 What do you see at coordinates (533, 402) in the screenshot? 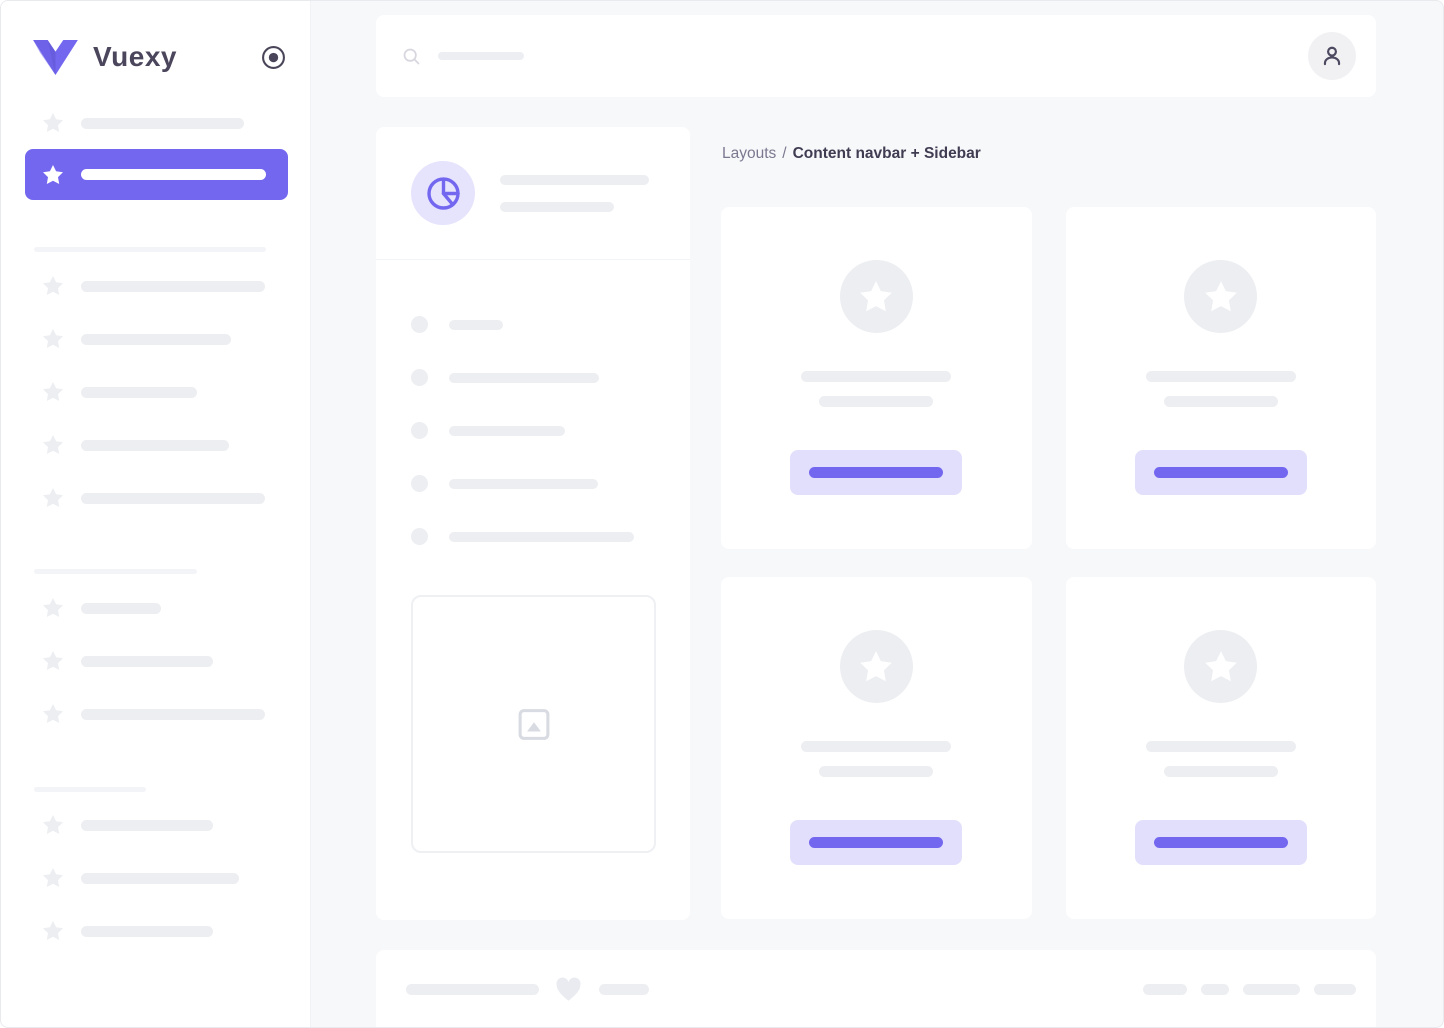
I see `panel-list` at bounding box center [533, 402].